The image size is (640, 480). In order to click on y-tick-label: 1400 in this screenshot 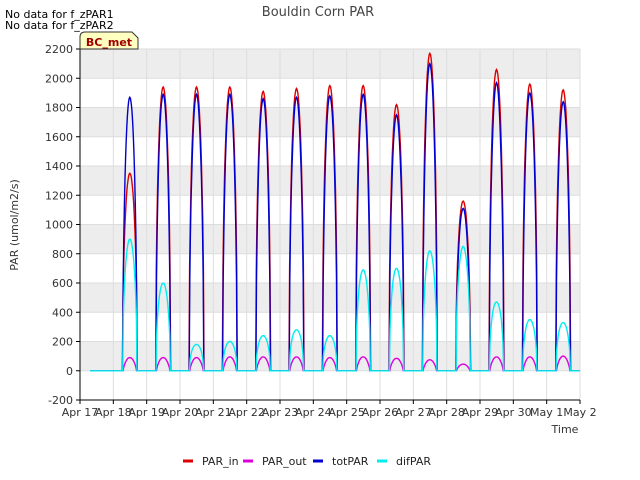, I will do `click(59, 166)`.